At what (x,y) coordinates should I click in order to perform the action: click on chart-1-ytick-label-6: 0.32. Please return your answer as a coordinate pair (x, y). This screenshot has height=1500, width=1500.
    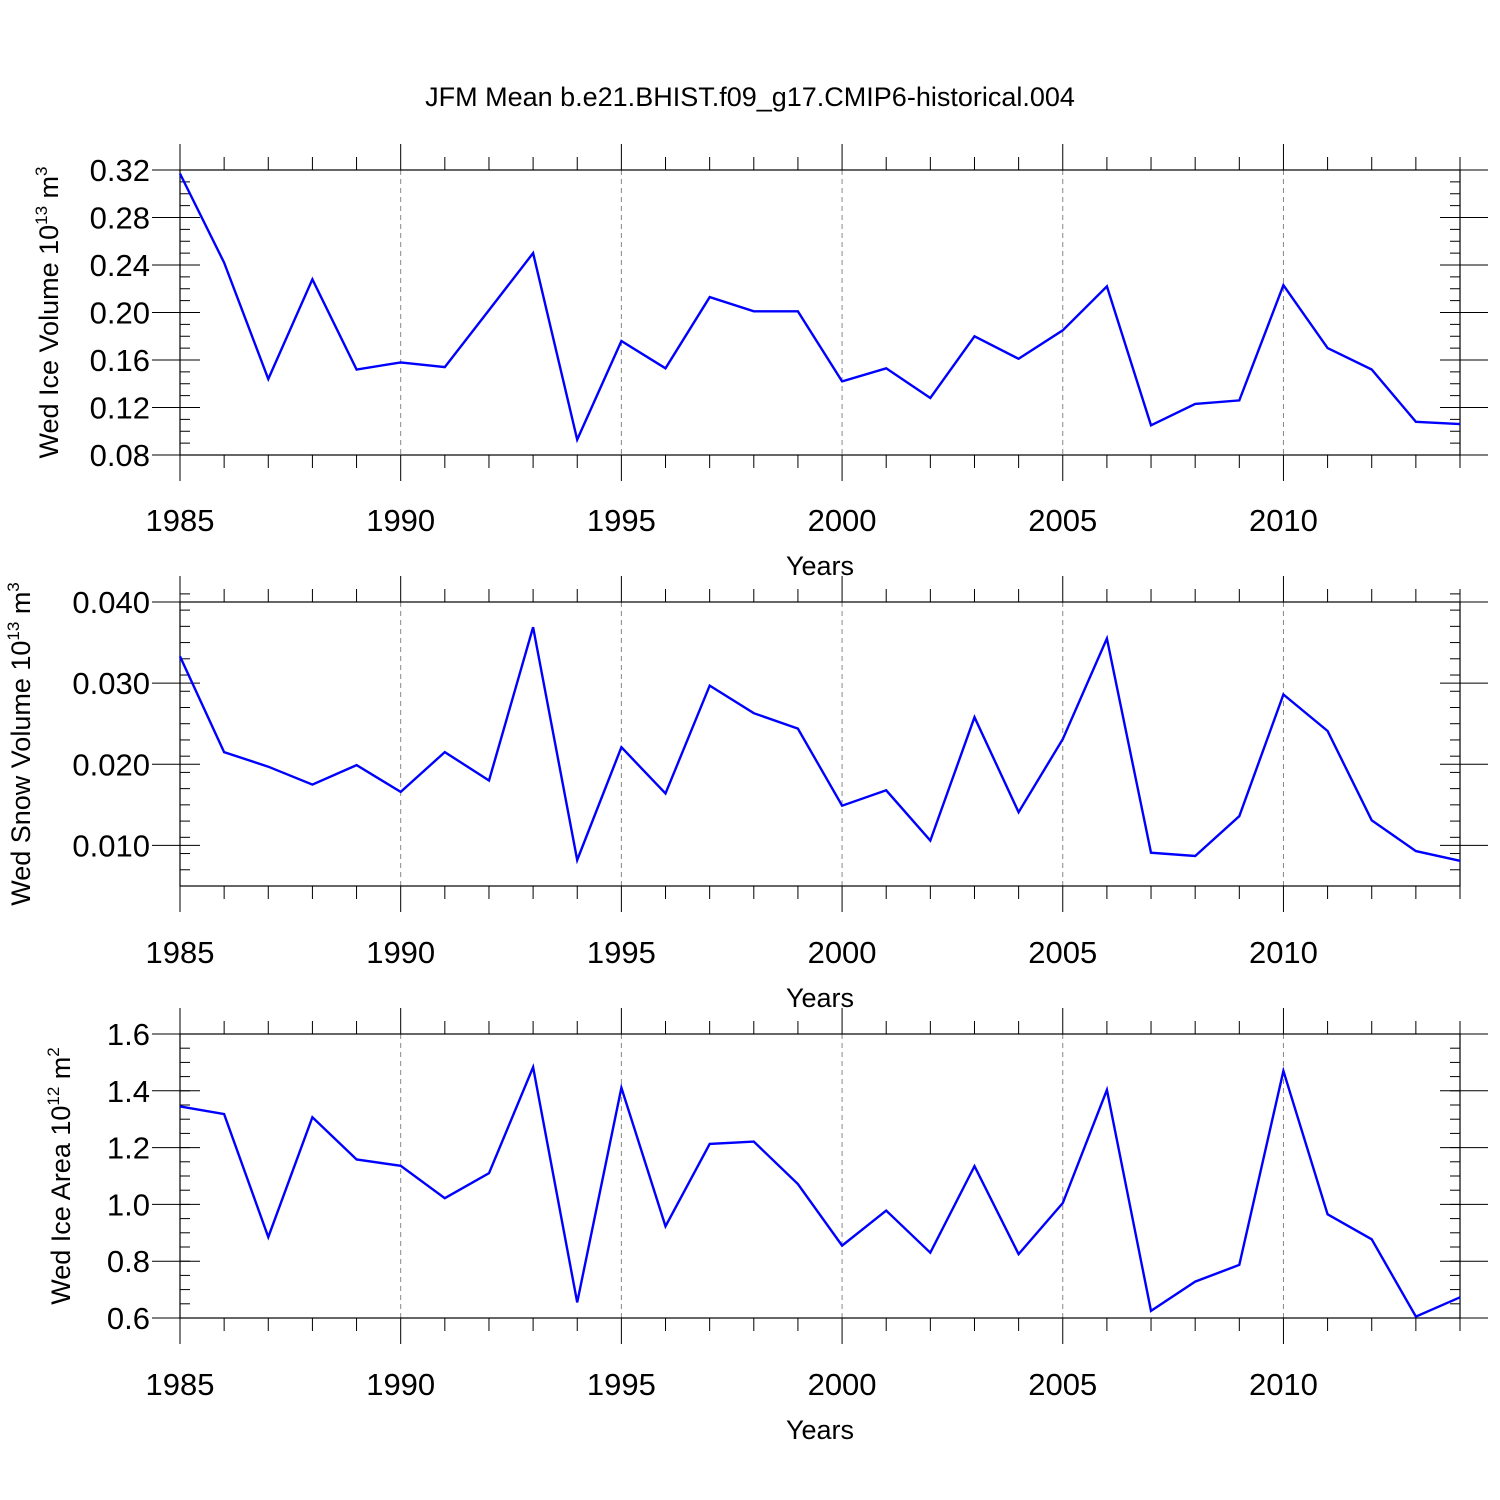
    Looking at the image, I should click on (120, 170).